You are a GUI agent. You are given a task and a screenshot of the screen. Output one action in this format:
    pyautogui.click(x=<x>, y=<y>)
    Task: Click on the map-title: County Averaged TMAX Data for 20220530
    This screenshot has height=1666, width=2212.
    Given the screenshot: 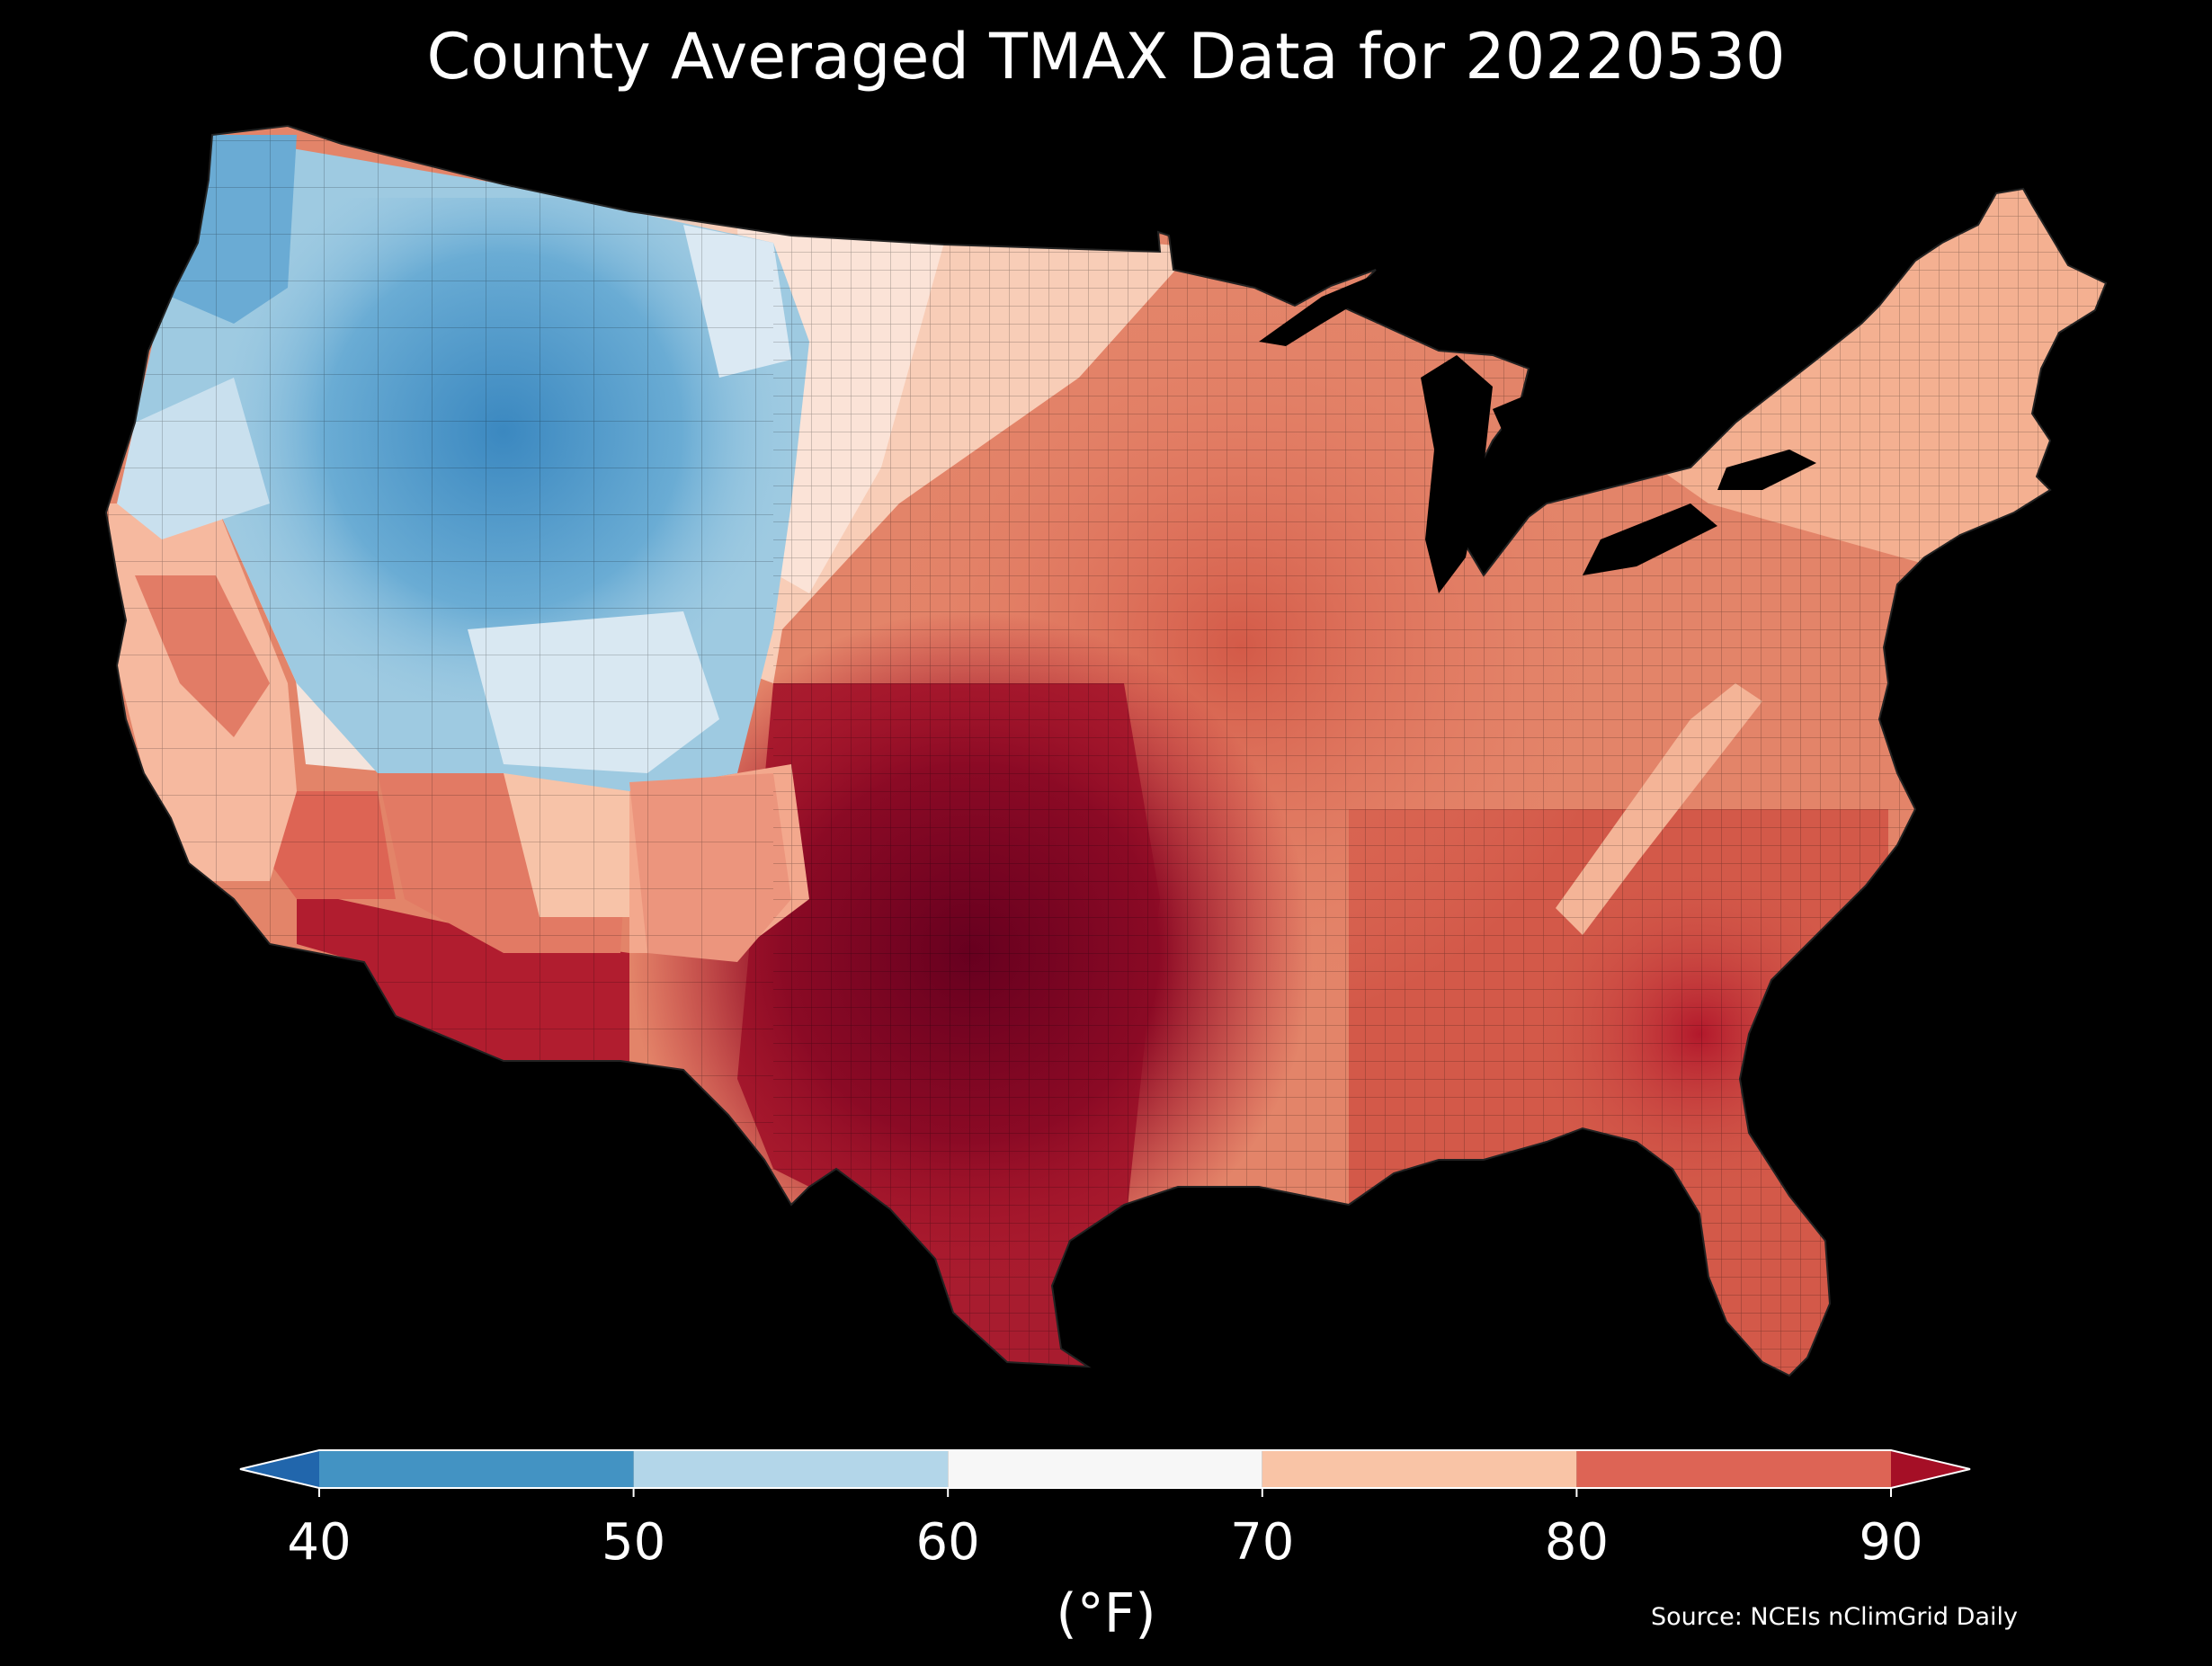 What is the action you would take?
    pyautogui.click(x=1106, y=57)
    